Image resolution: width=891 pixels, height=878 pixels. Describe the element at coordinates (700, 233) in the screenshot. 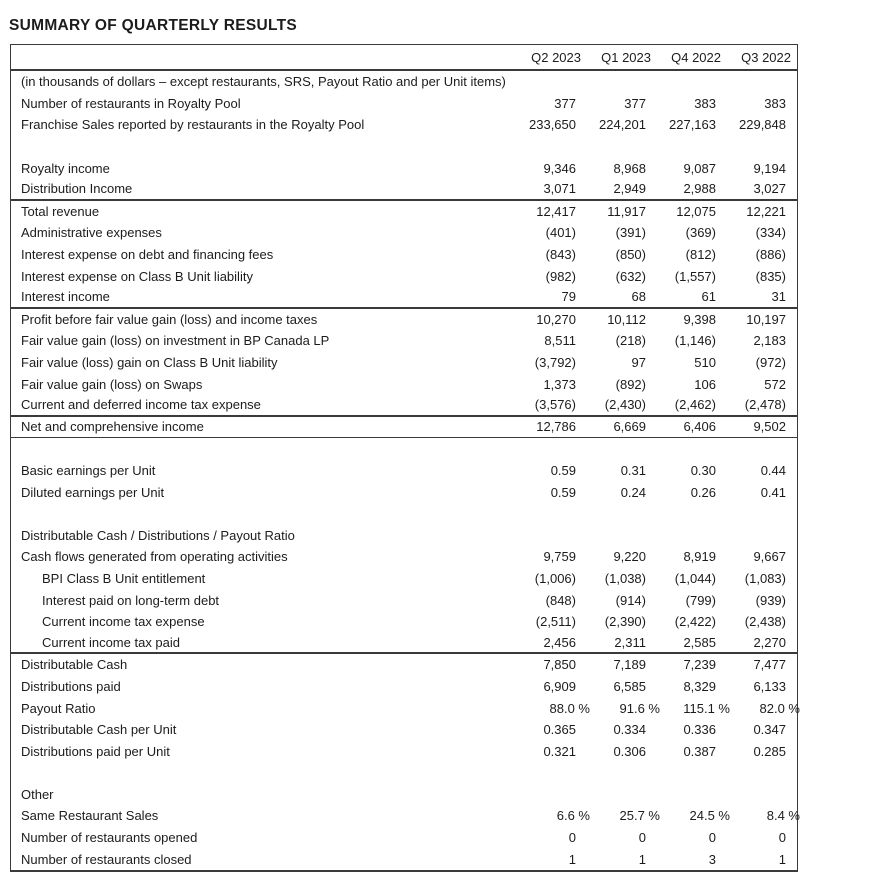

I see `cell-value: (369)` at that location.